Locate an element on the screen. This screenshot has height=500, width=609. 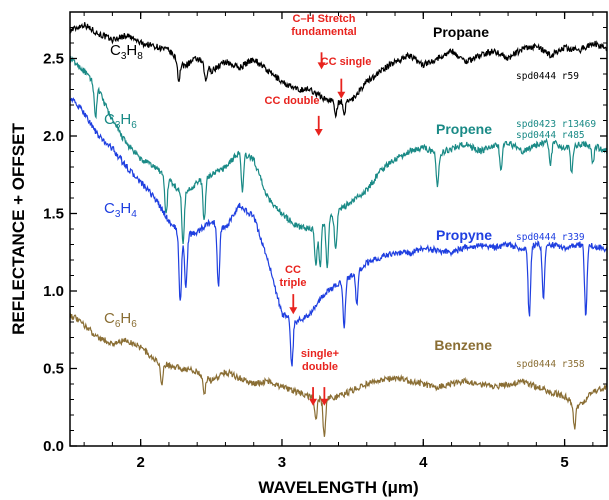
series-reference-label: spd0423 r13469 is located at coordinates (556, 124).